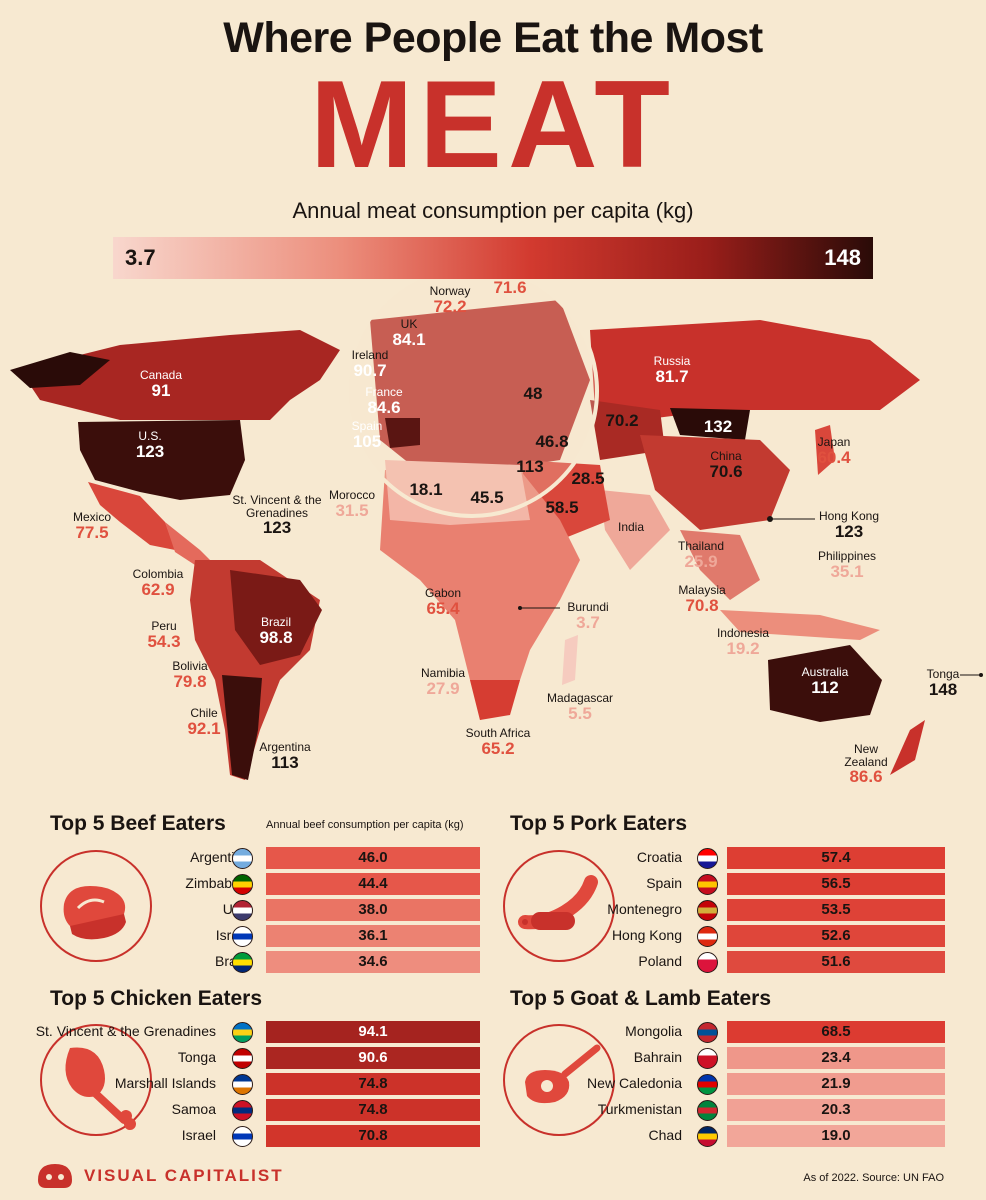 The height and width of the screenshot is (1200, 986). What do you see at coordinates (442, 682) in the screenshot?
I see `map-label-namibia: Namibia 27.9` at bounding box center [442, 682].